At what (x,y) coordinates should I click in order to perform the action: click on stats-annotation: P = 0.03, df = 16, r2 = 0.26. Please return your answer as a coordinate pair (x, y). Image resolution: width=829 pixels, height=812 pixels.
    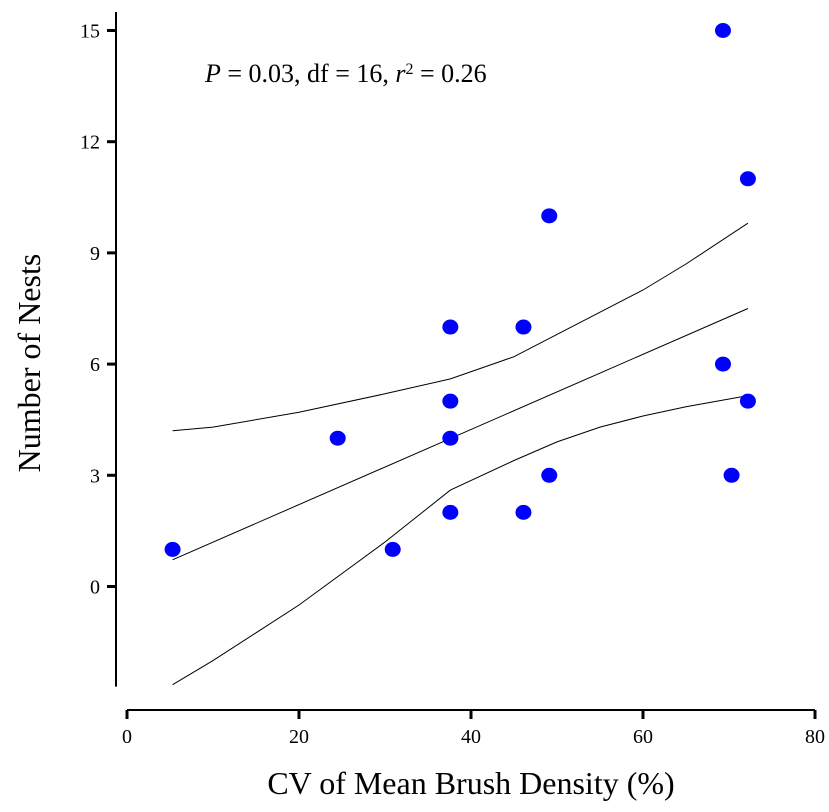
    Looking at the image, I should click on (345, 73).